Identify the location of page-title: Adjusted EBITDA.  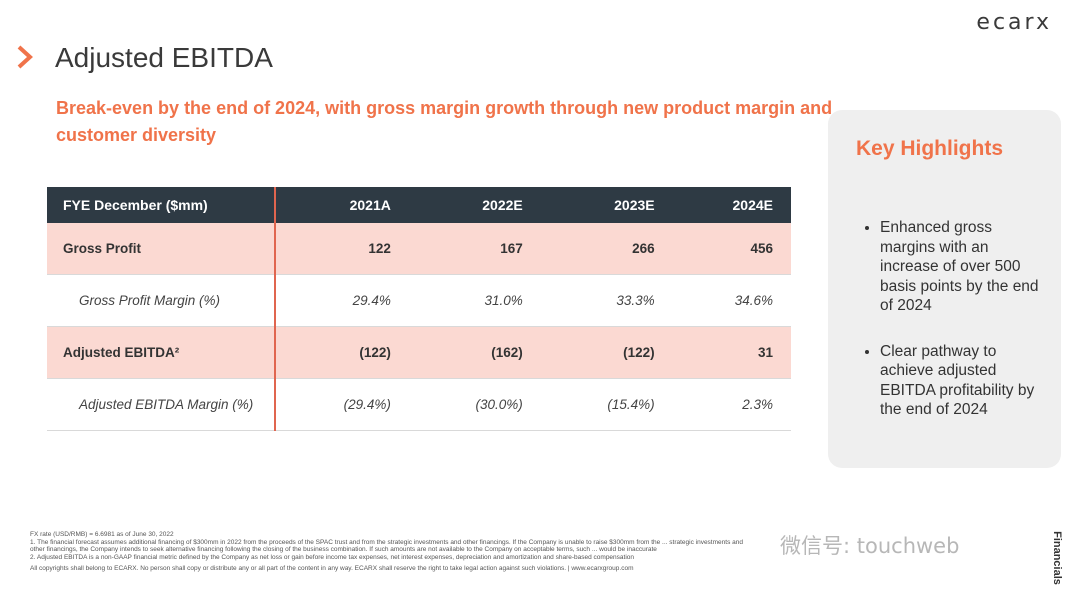
(164, 57).